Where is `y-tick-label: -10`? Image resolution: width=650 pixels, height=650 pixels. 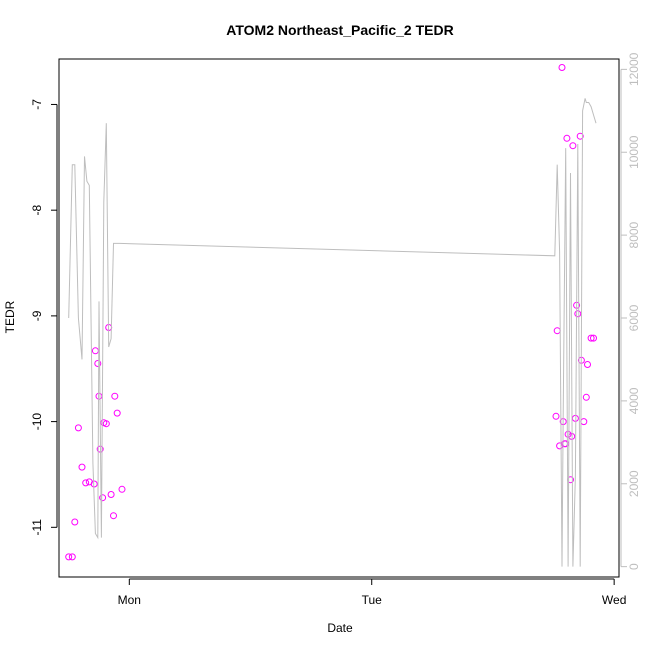
y-tick-label: -10 is located at coordinates (37, 422).